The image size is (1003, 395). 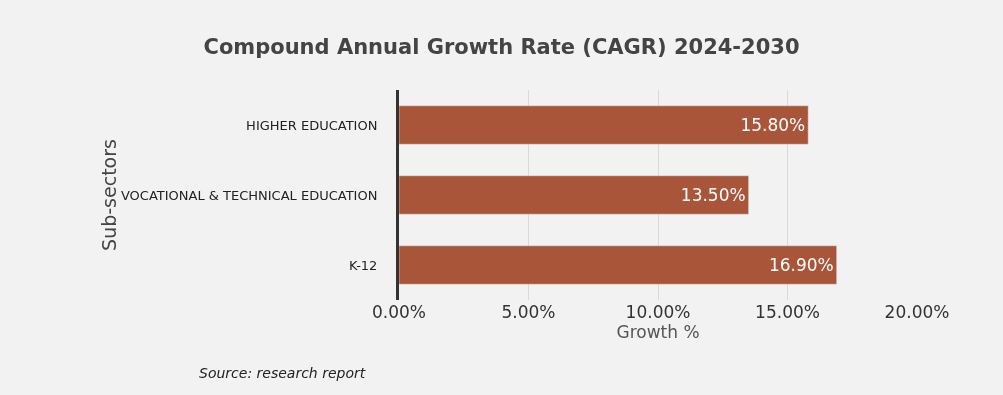 I want to click on chart-title: Compound Annual Growth Rate (CAGR) 2024-2030, so click(x=501, y=47).